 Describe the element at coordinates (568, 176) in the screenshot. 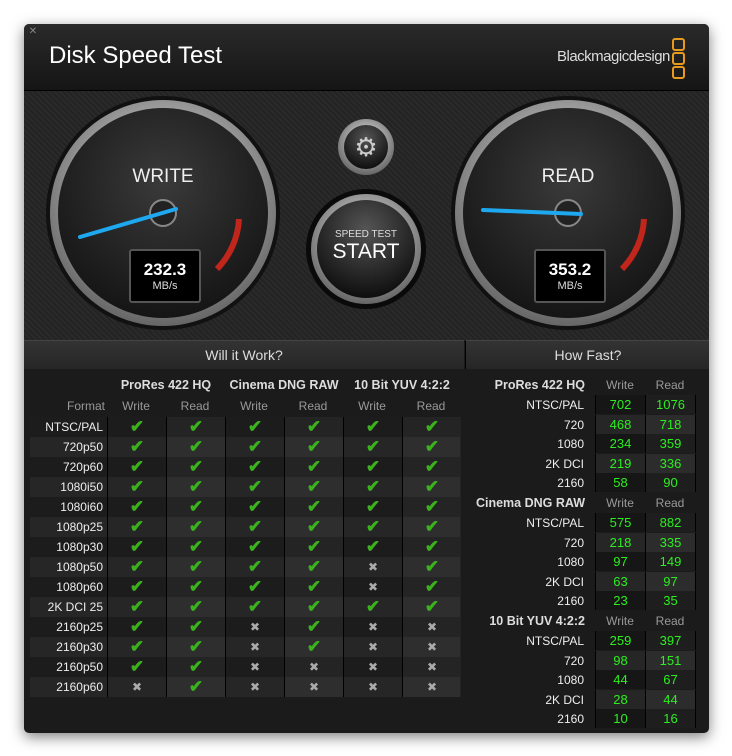

I see `read-label: READ` at that location.